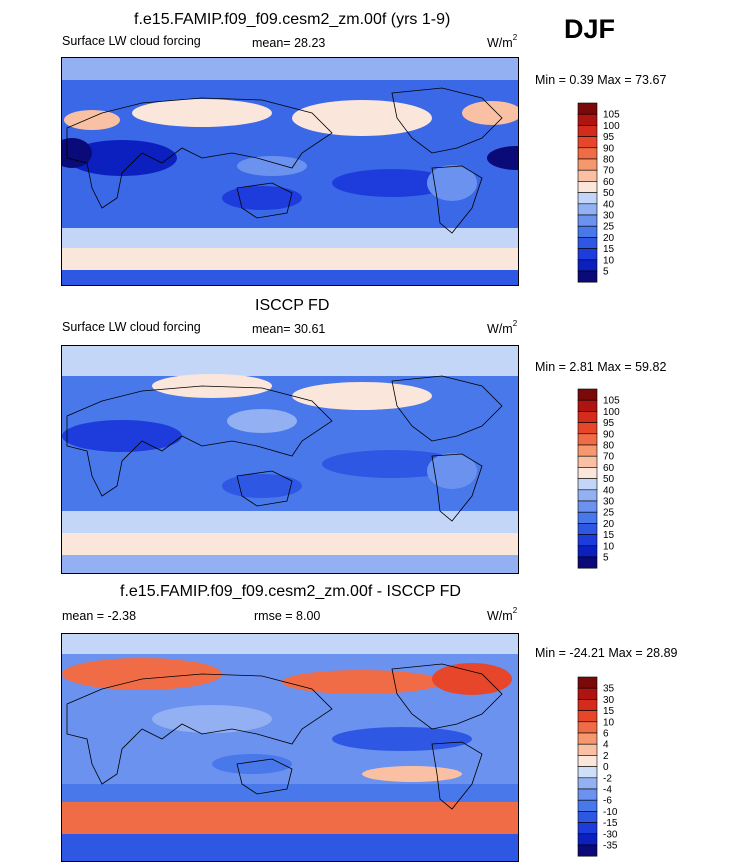 The height and width of the screenshot is (866, 733). I want to click on panel3-minmax: Min = -24.21 Max = 28.89, so click(606, 653).